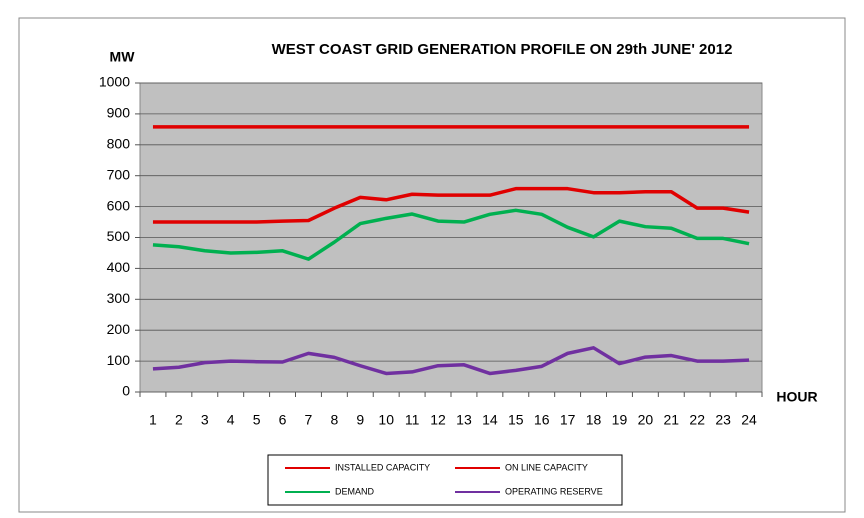  What do you see at coordinates (620, 420) in the screenshot?
I see `x-tick-label: 19` at bounding box center [620, 420].